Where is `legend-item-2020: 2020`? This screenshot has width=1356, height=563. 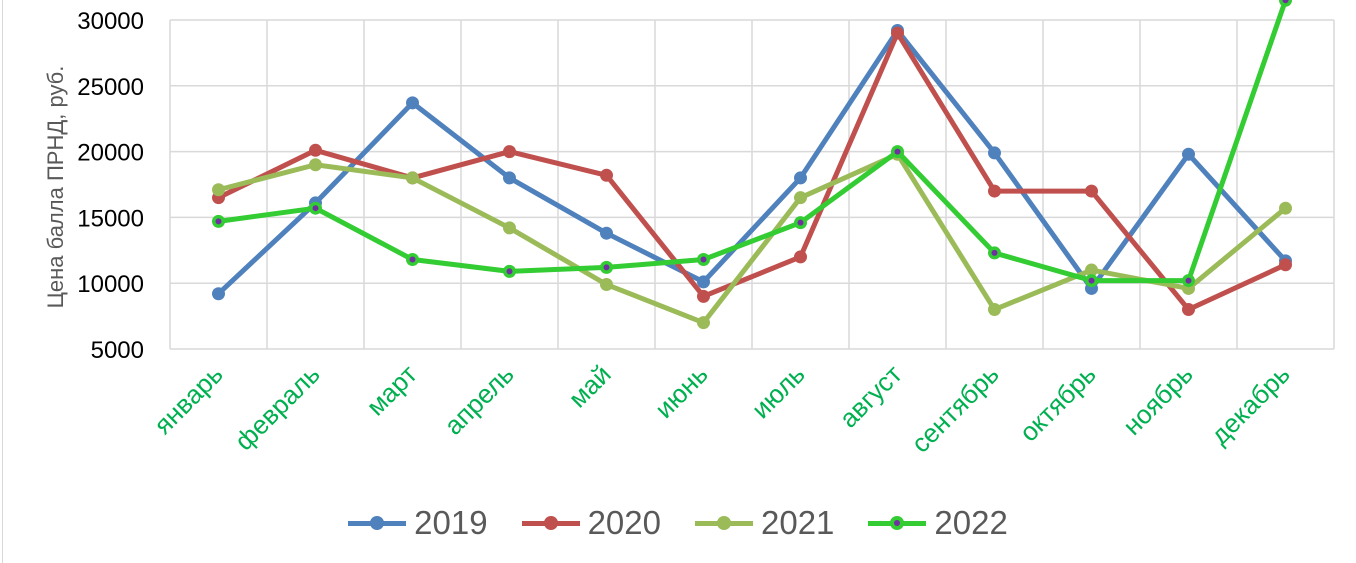 legend-item-2020: 2020 is located at coordinates (591, 523).